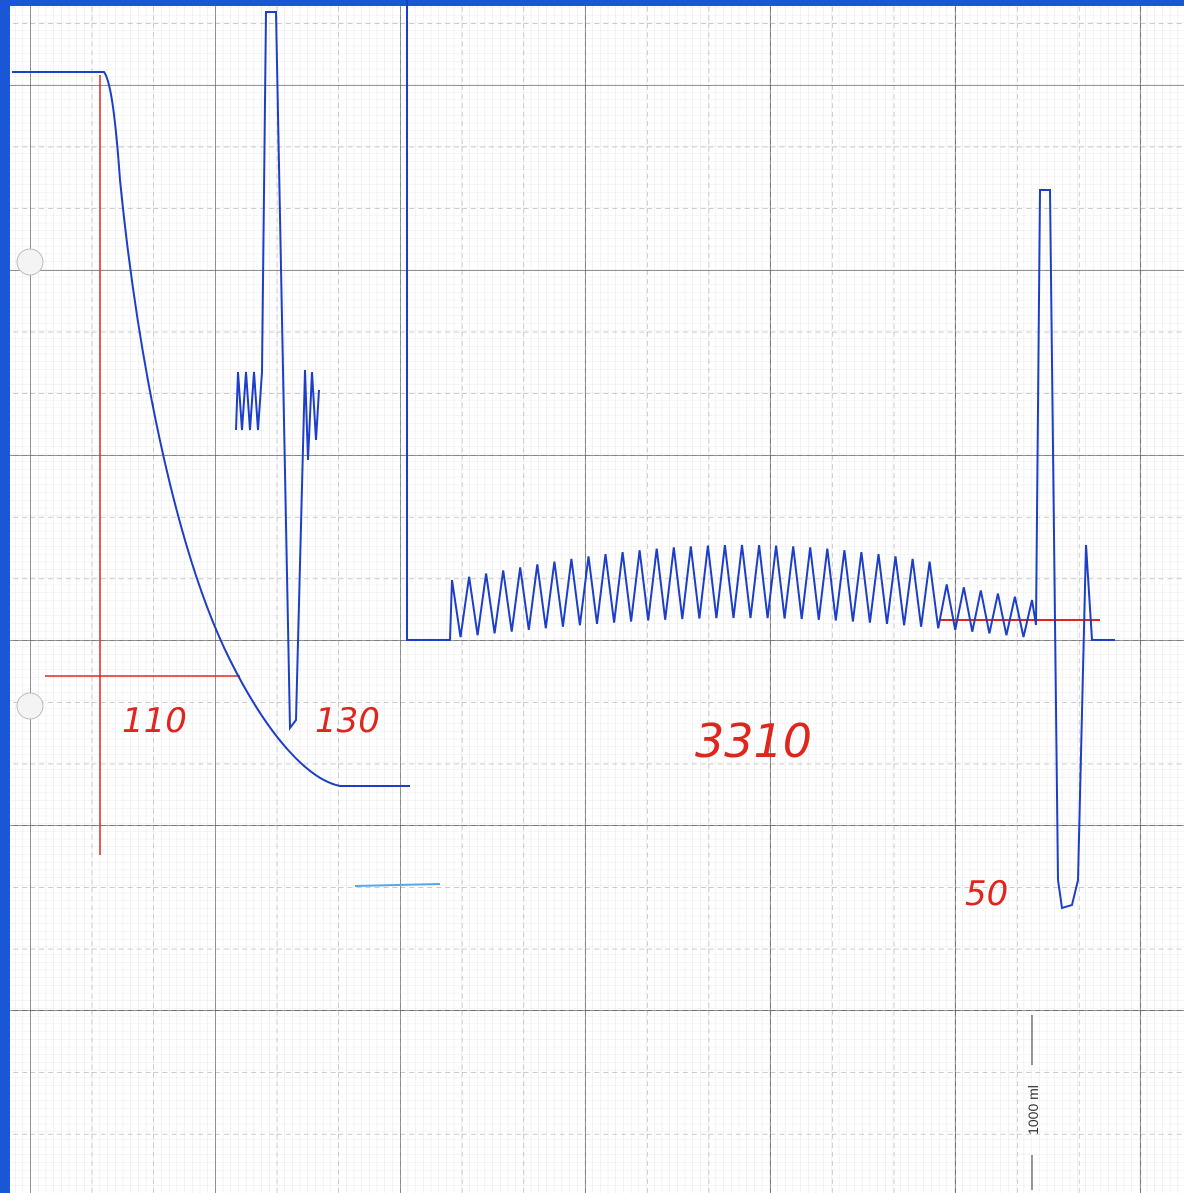  I want to click on annotation: 110, so click(154, 721).